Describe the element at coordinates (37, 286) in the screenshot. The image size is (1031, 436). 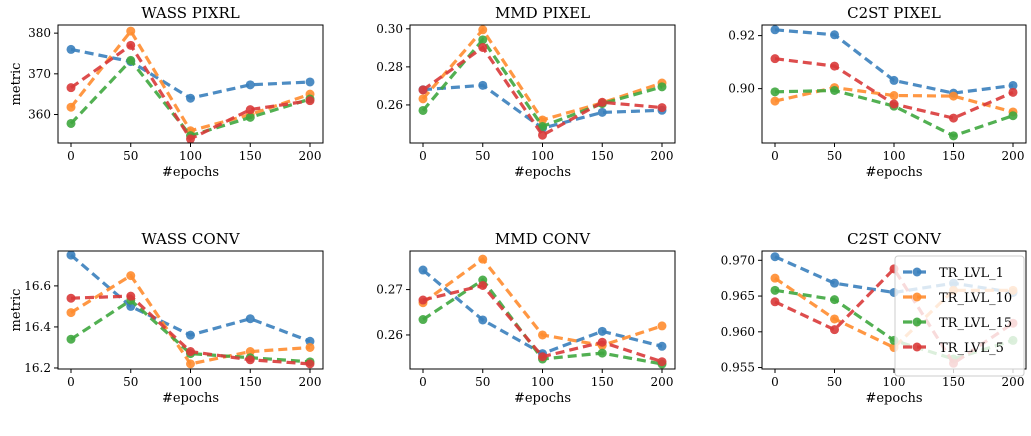
I see `y-tick-label: 16.6` at that location.